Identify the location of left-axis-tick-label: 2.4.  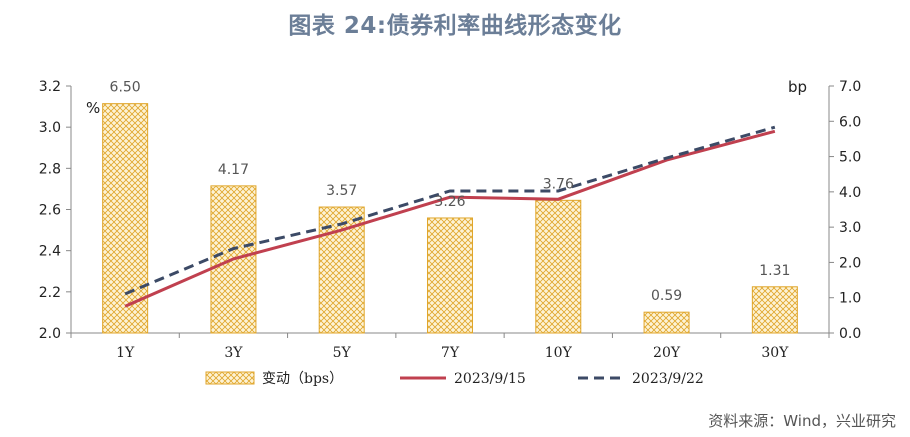
(50, 252).